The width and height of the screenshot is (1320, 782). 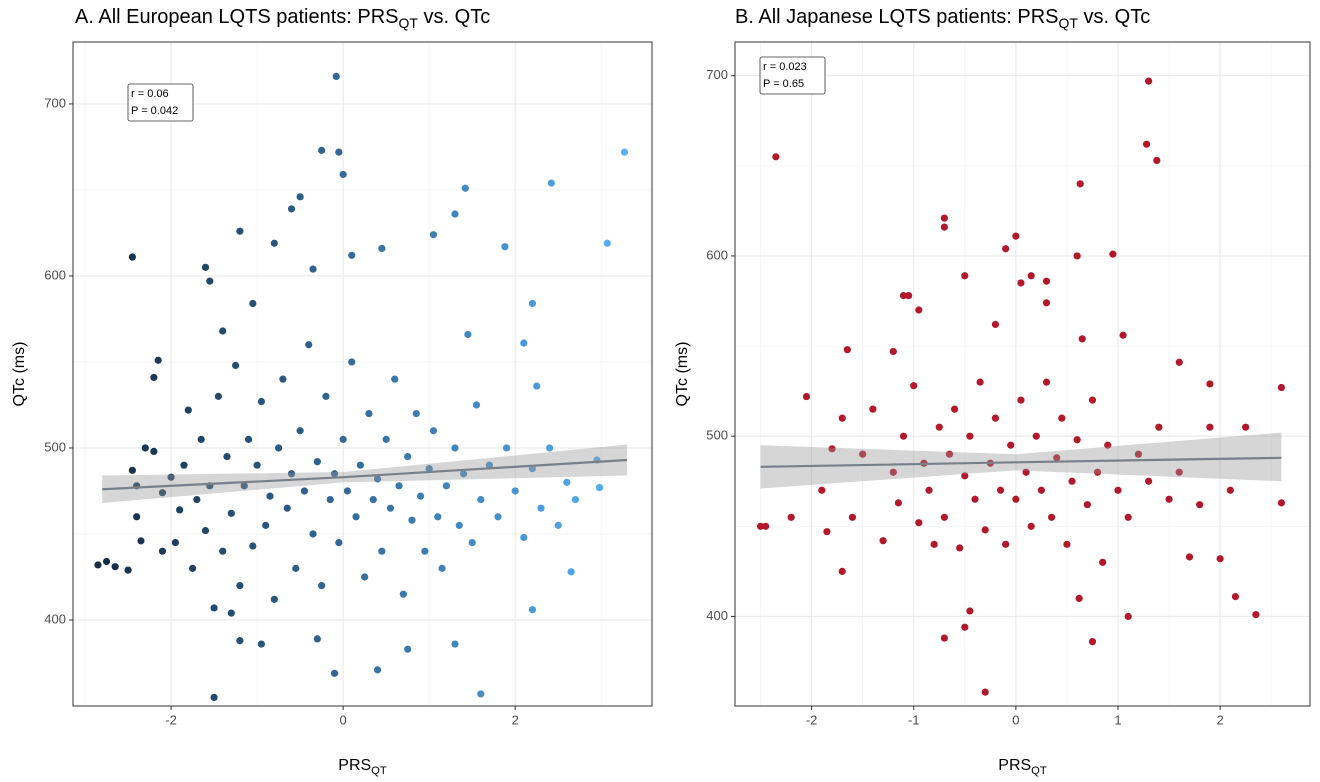 What do you see at coordinates (343, 719) in the screenshot?
I see `x-tick-label: 0` at bounding box center [343, 719].